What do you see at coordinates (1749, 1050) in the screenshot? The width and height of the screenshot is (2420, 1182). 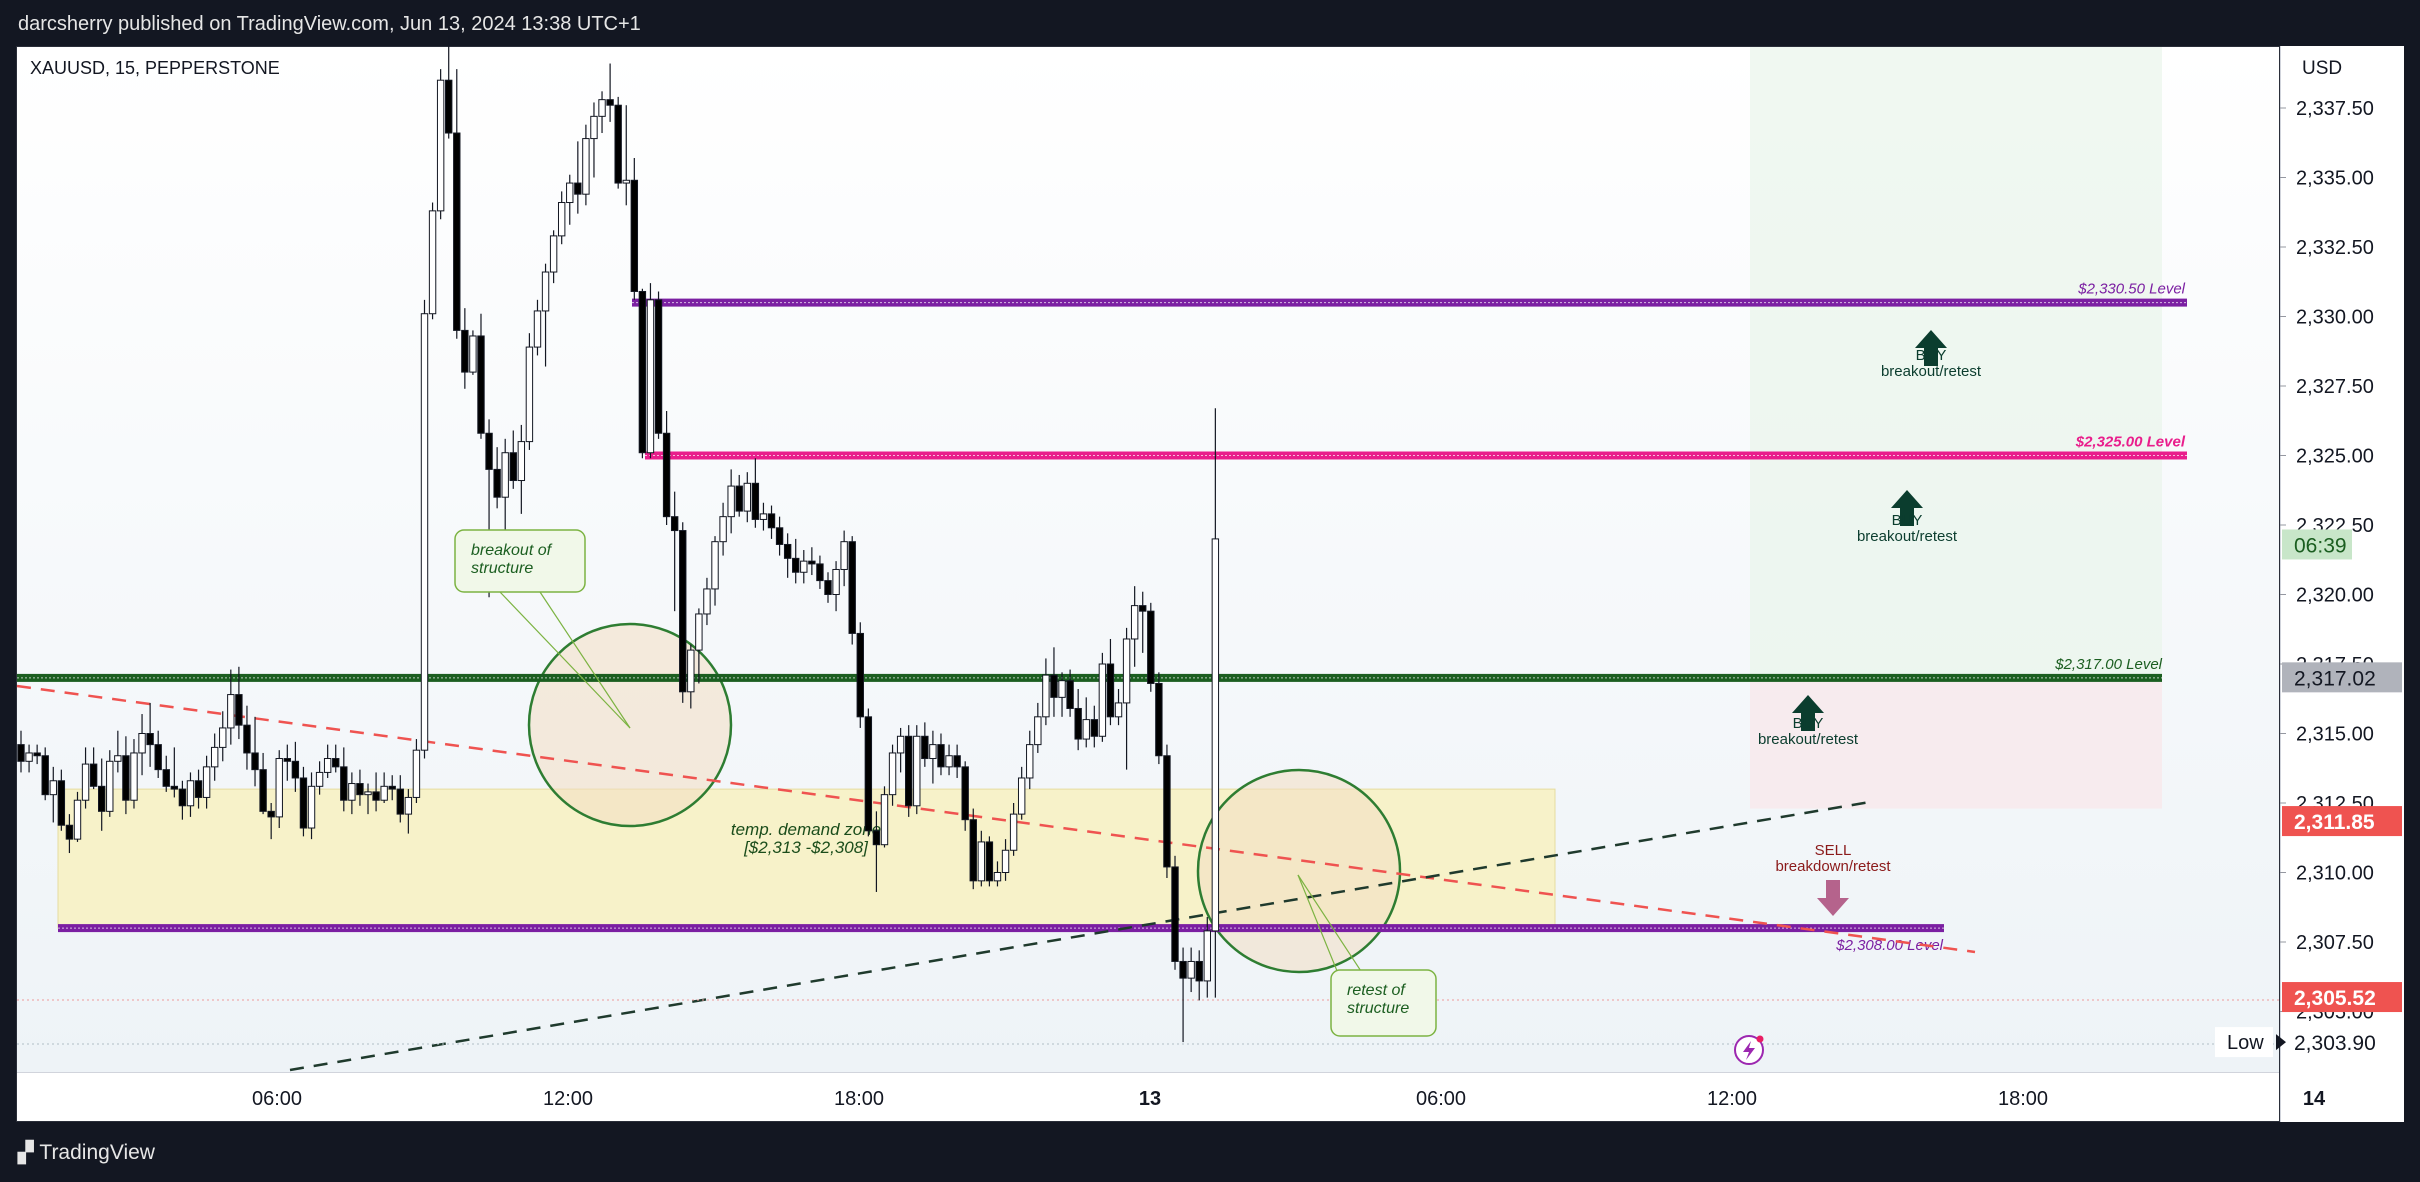 I see `event-lightning-icon` at bounding box center [1749, 1050].